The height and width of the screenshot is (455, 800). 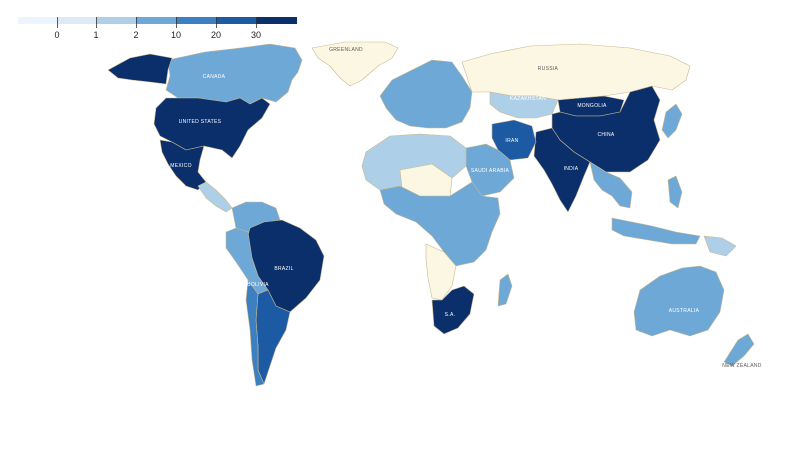 I want to click on region-india, so click(x=562, y=170).